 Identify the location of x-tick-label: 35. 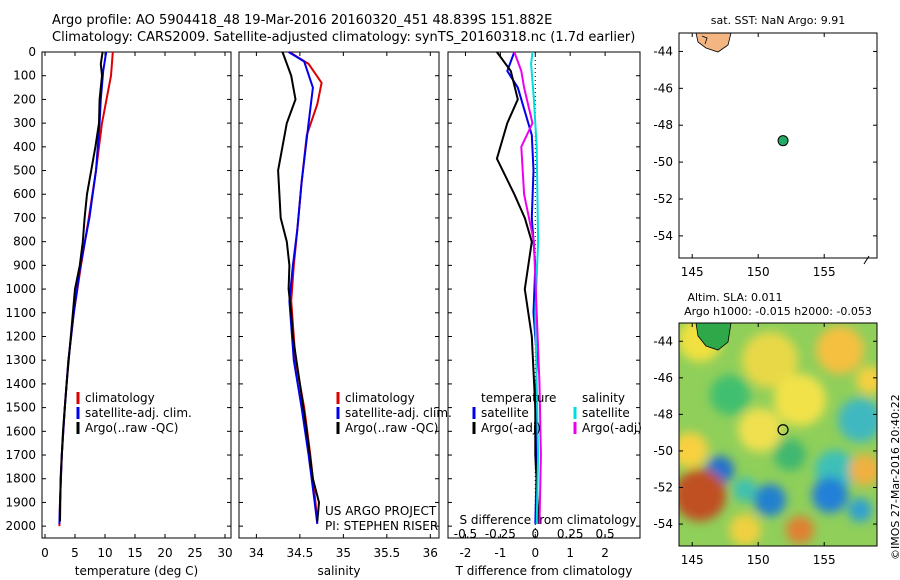
(343, 553).